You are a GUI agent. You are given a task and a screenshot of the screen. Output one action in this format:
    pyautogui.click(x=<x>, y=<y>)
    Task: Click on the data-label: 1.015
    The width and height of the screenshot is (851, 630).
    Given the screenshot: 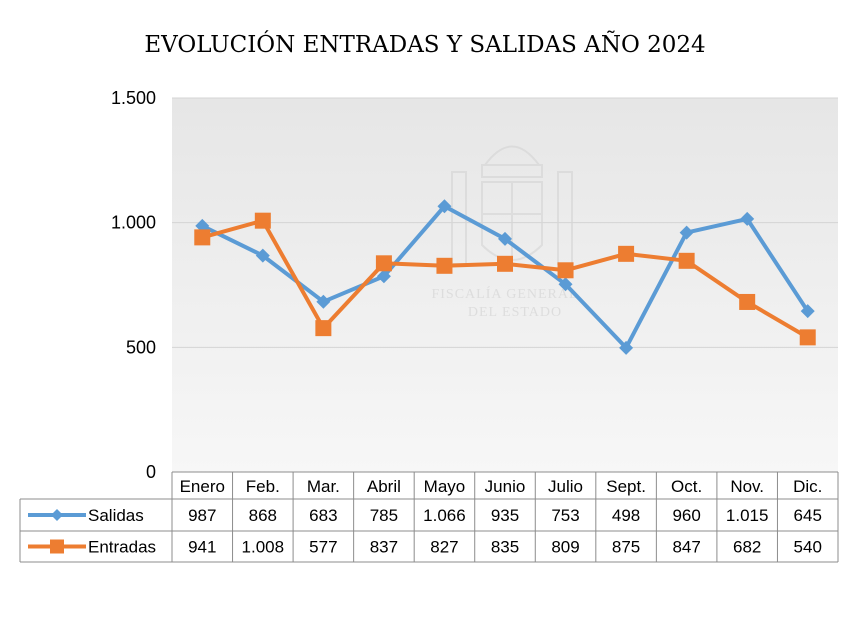 What is the action you would take?
    pyautogui.click(x=747, y=515)
    